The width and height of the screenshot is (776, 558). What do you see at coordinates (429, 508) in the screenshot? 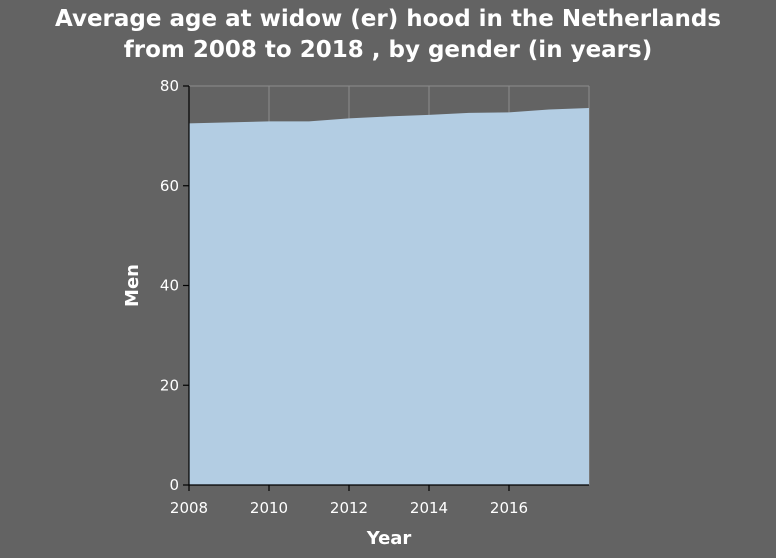
I see `x-tick-label: 2014` at bounding box center [429, 508].